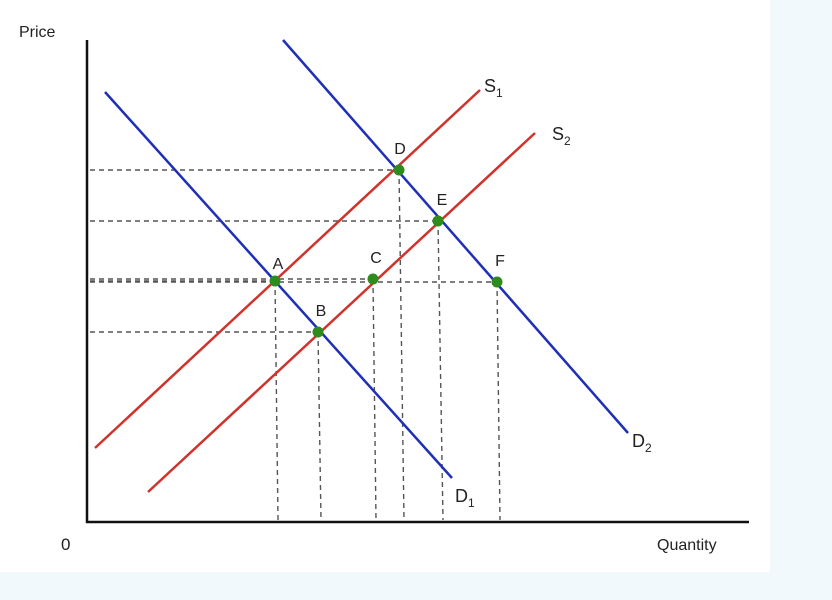 The width and height of the screenshot is (832, 600). I want to click on guide-v-c, so click(374, 399).